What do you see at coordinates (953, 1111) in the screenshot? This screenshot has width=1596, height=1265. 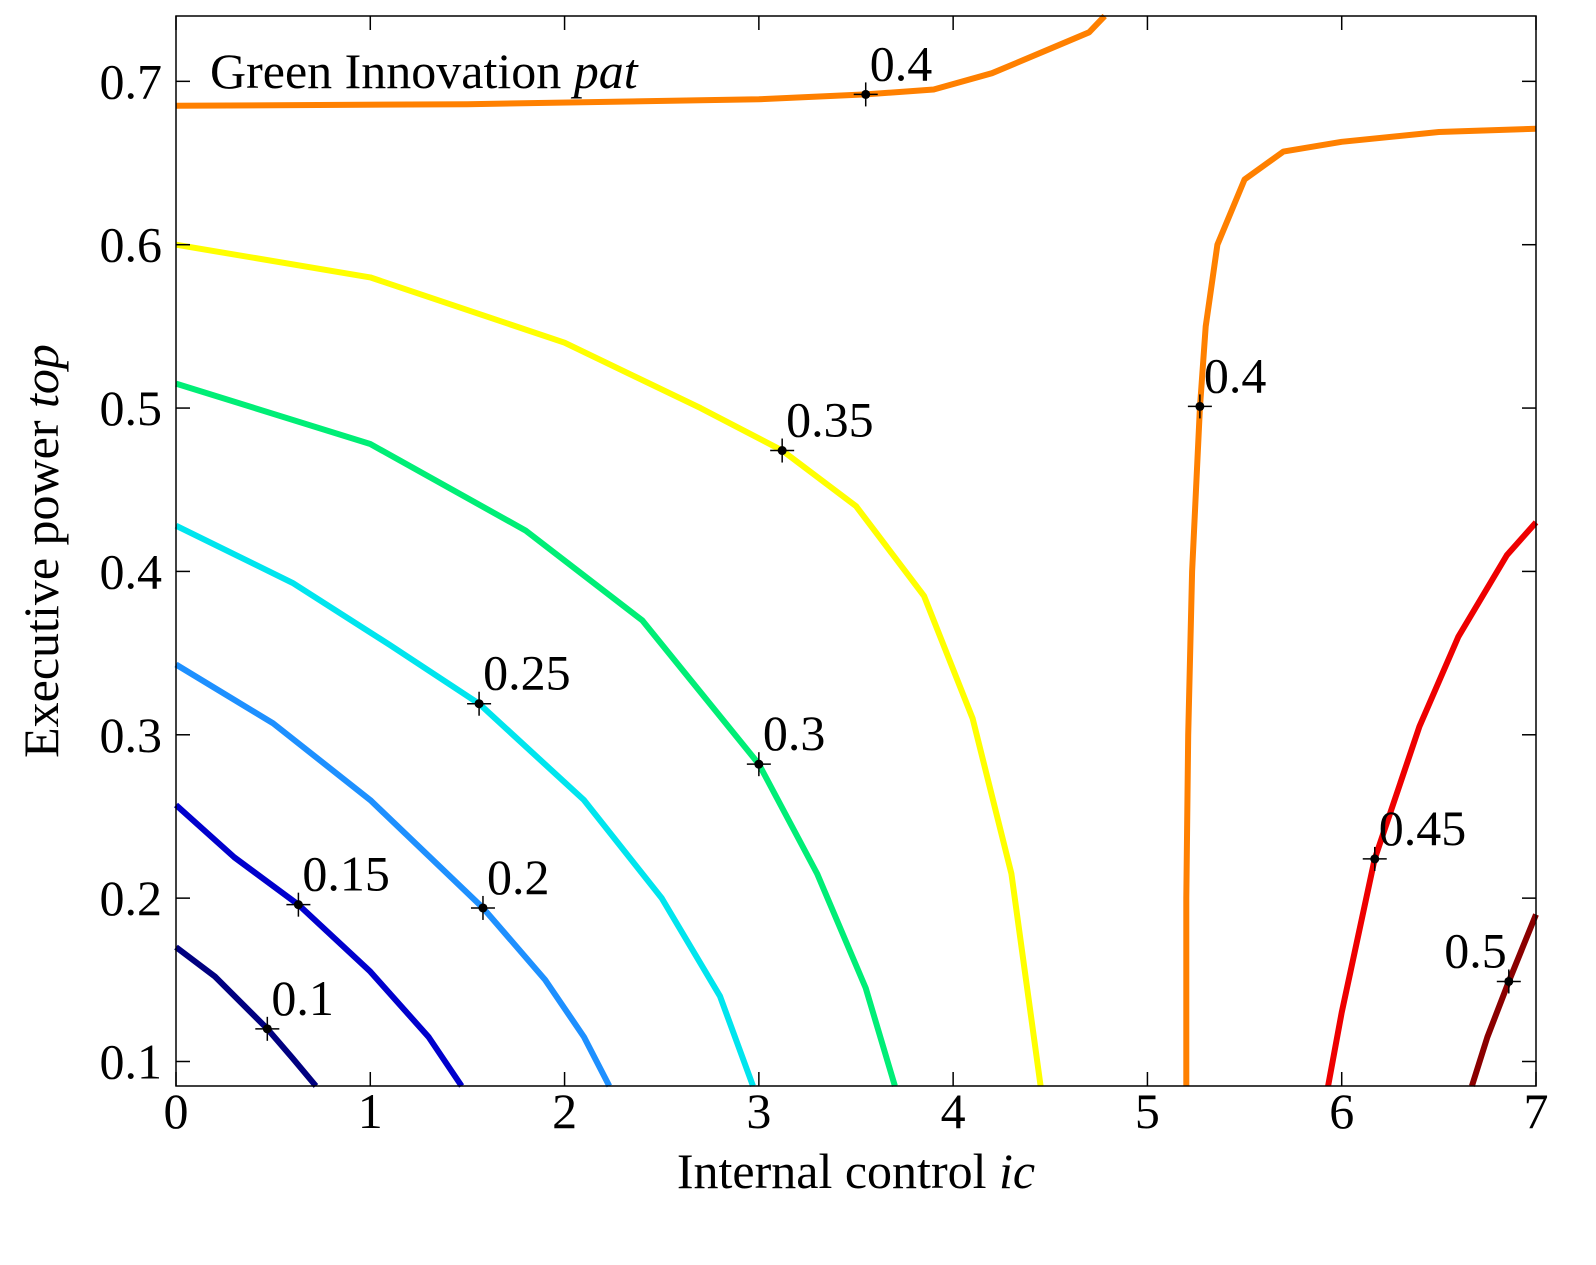 I see `x-tick-label-4: 4` at bounding box center [953, 1111].